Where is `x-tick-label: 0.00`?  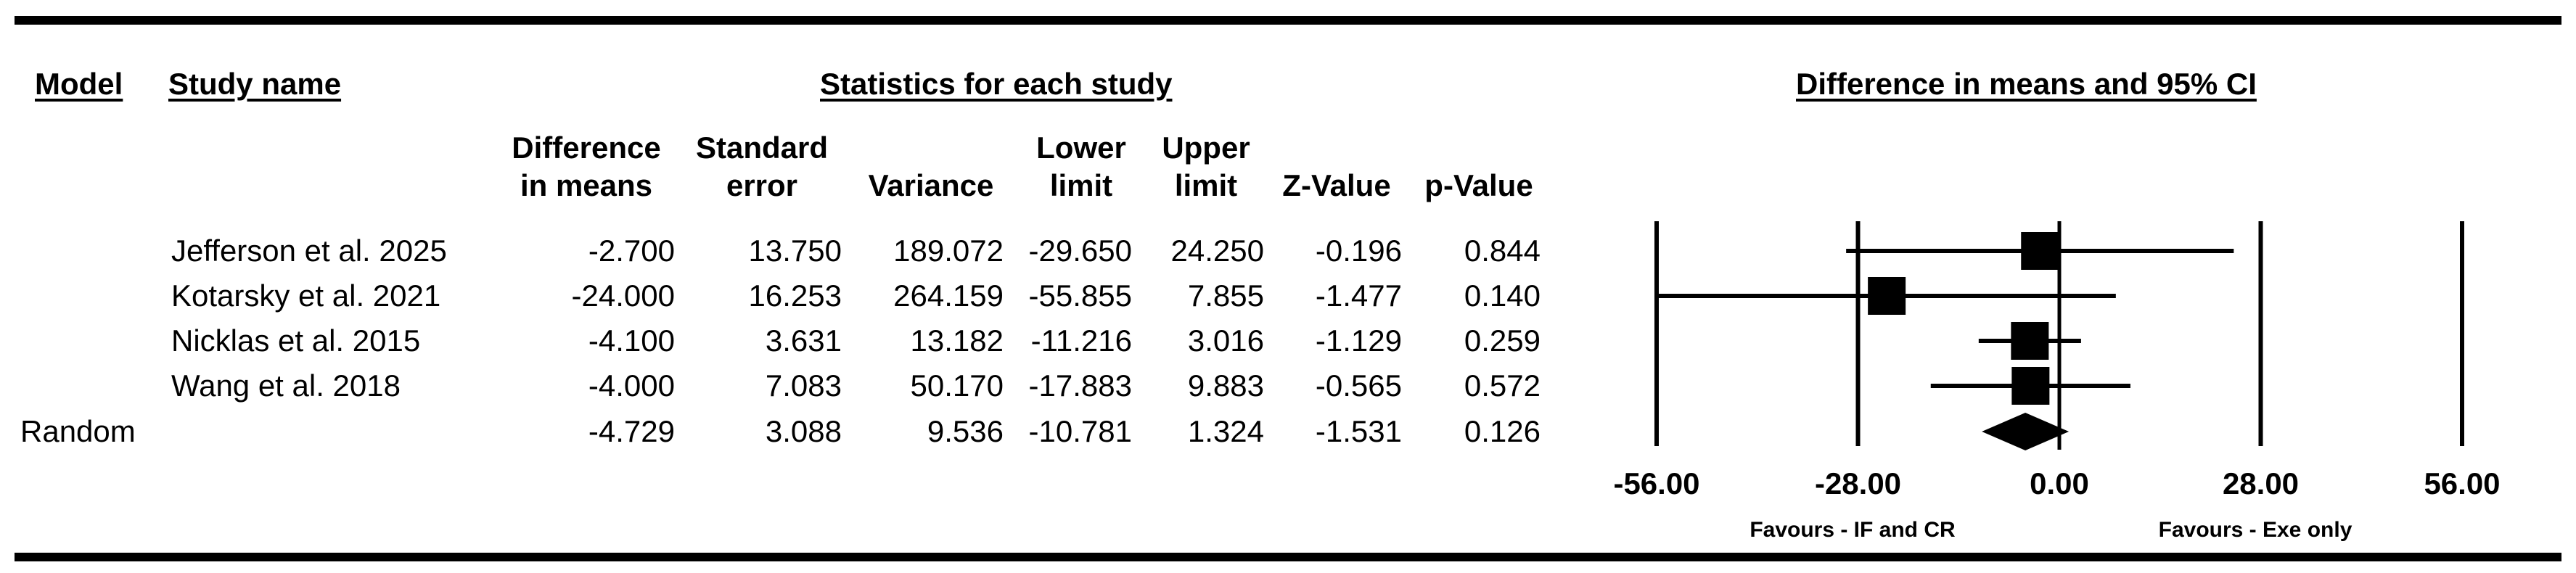 x-tick-label: 0.00 is located at coordinates (2059, 483).